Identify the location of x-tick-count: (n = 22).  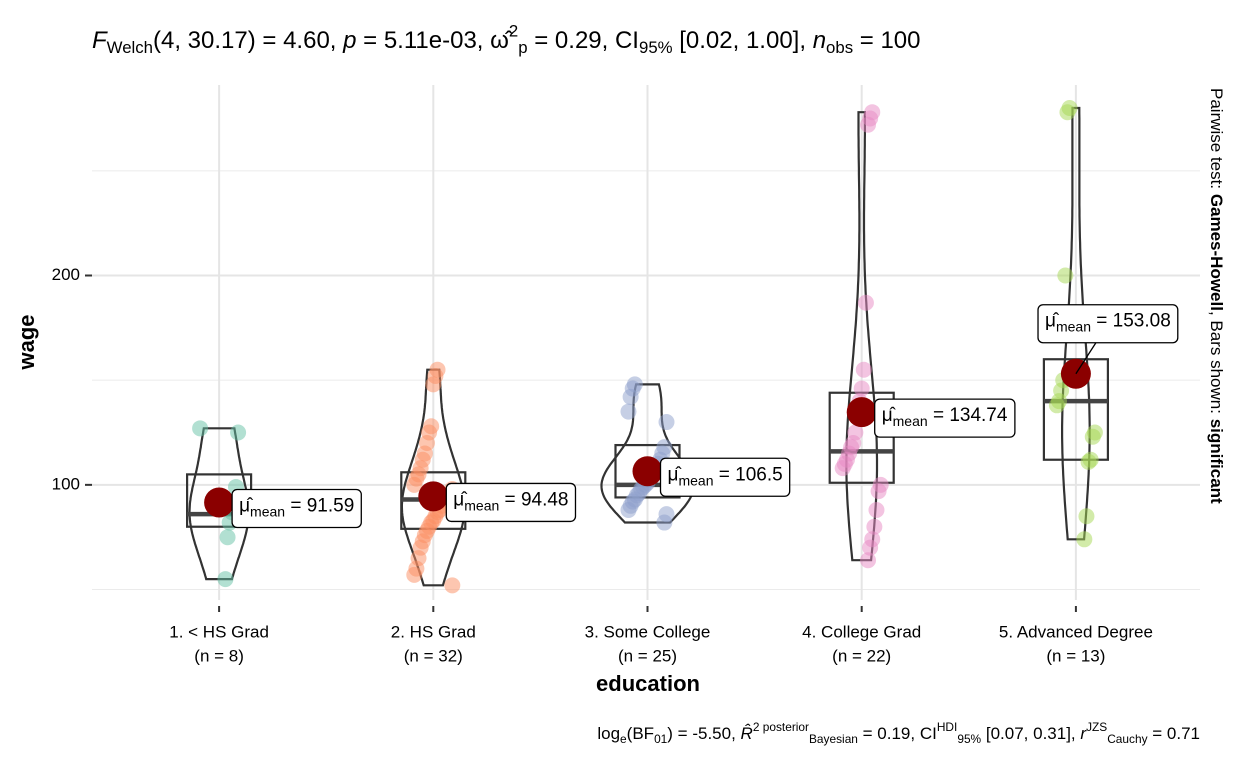
(861, 655).